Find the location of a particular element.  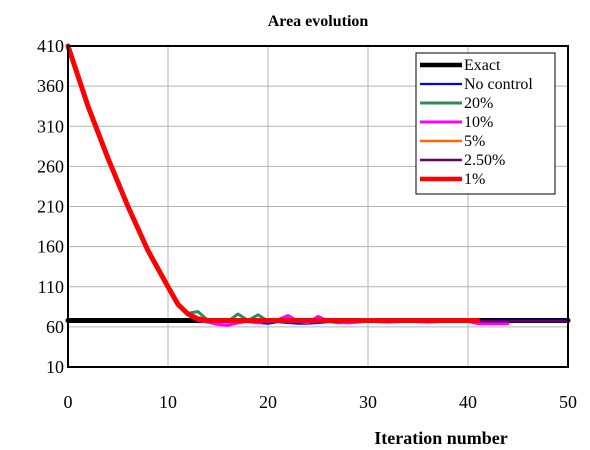

legend: Exact No control 20% 10% 5% 2.50% 1% is located at coordinates (485, 123).